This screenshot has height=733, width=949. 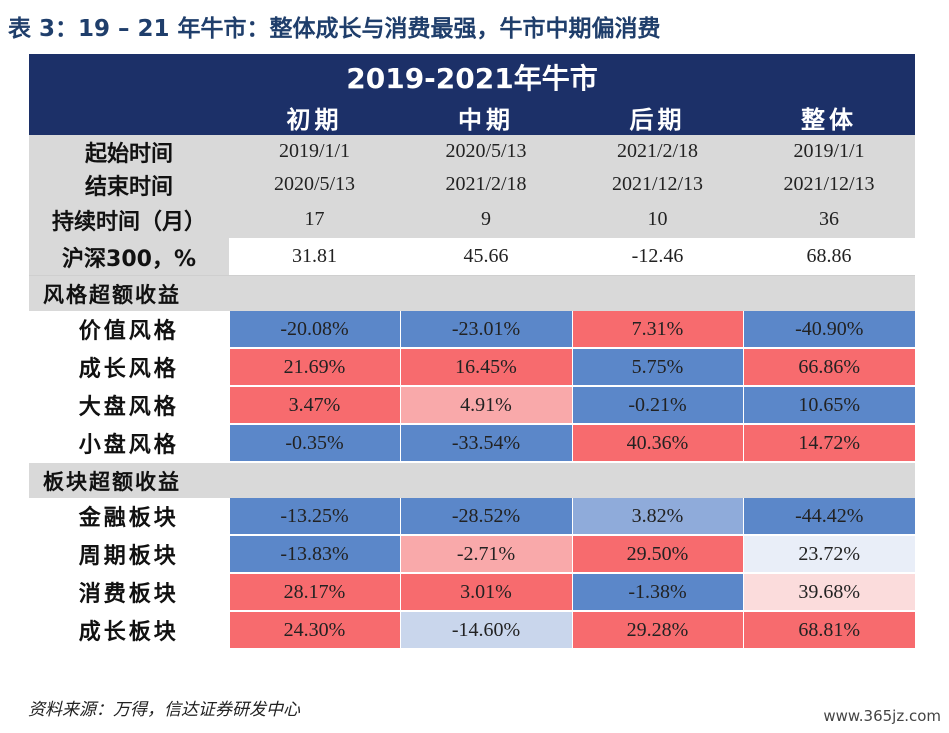 What do you see at coordinates (657, 592) in the screenshot?
I see `sector-value-cell: -1.38%` at bounding box center [657, 592].